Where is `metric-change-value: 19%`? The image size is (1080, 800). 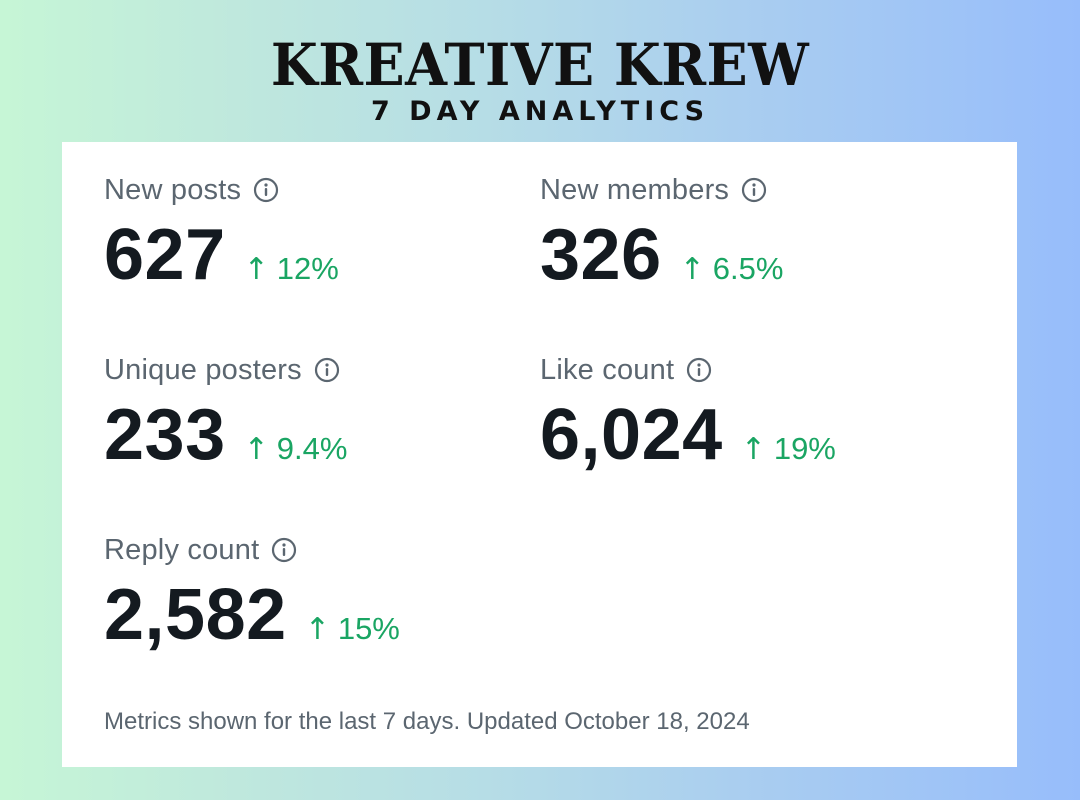
metric-change-value: 19% is located at coordinates (804, 448).